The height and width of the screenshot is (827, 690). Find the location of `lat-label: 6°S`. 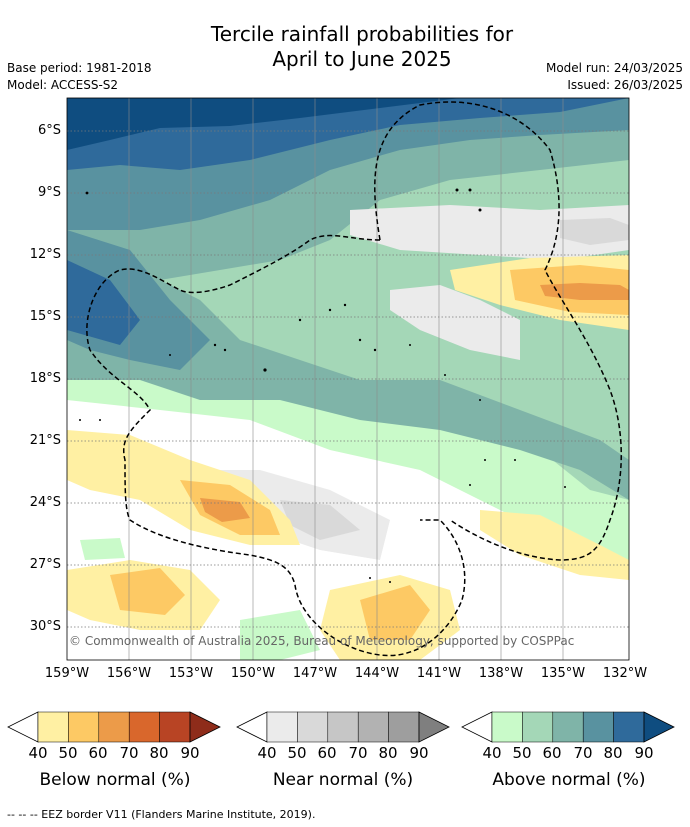

lat-label: 6°S is located at coordinates (49, 130).